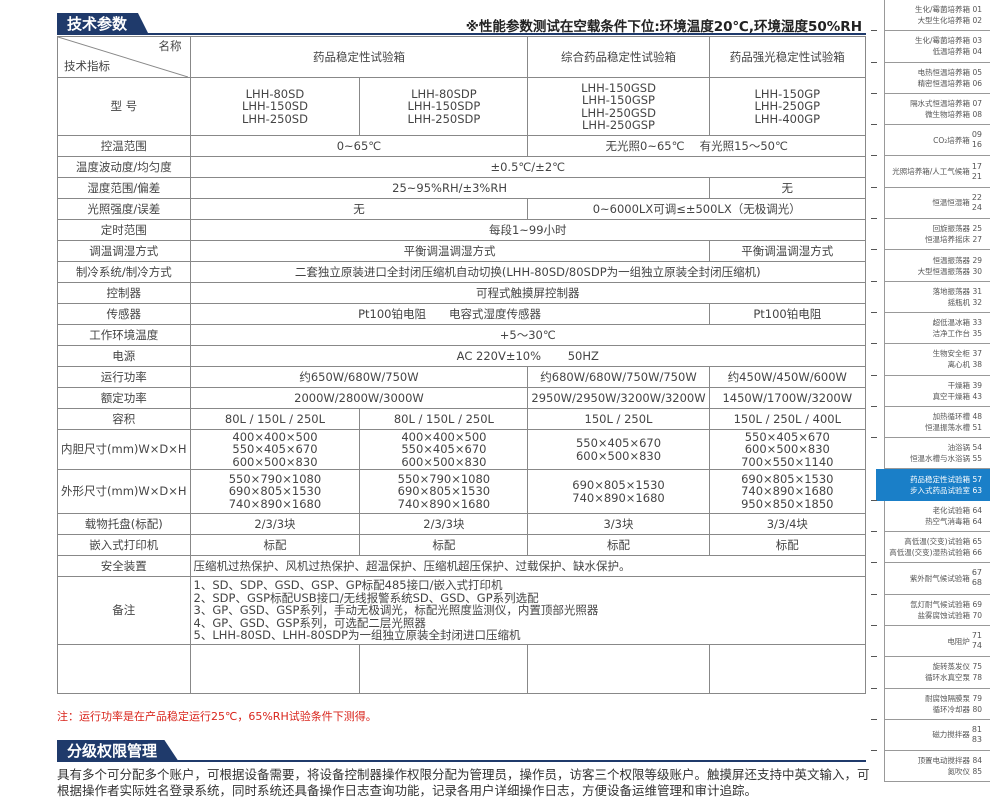 The height and width of the screenshot is (803, 990). What do you see at coordinates (444, 93) in the screenshot?
I see `cell-line: LHH-80SDP` at bounding box center [444, 93].